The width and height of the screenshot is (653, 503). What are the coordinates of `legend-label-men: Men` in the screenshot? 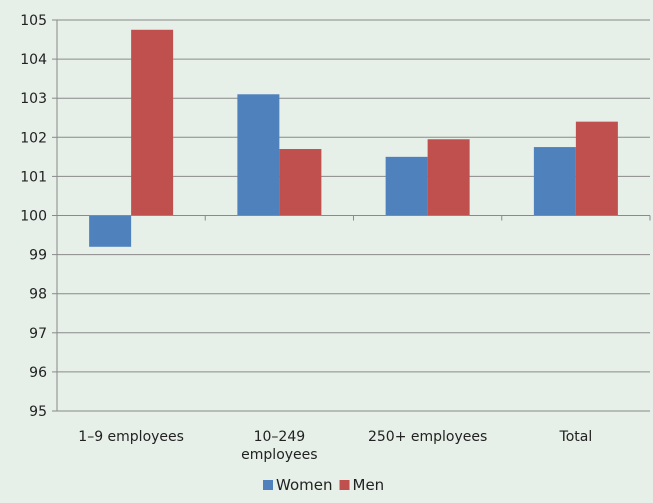 It's located at (369, 485).